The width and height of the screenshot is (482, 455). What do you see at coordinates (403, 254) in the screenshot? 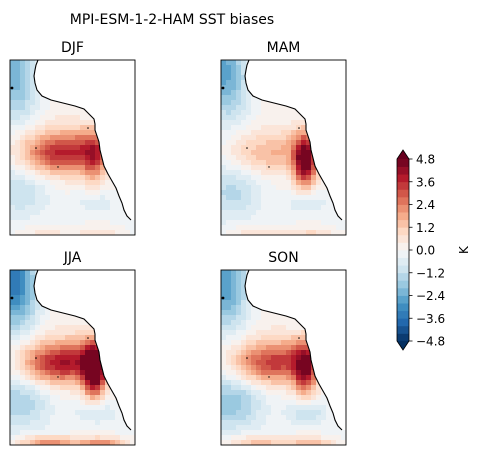
I see `colorbar-swatch` at bounding box center [403, 254].